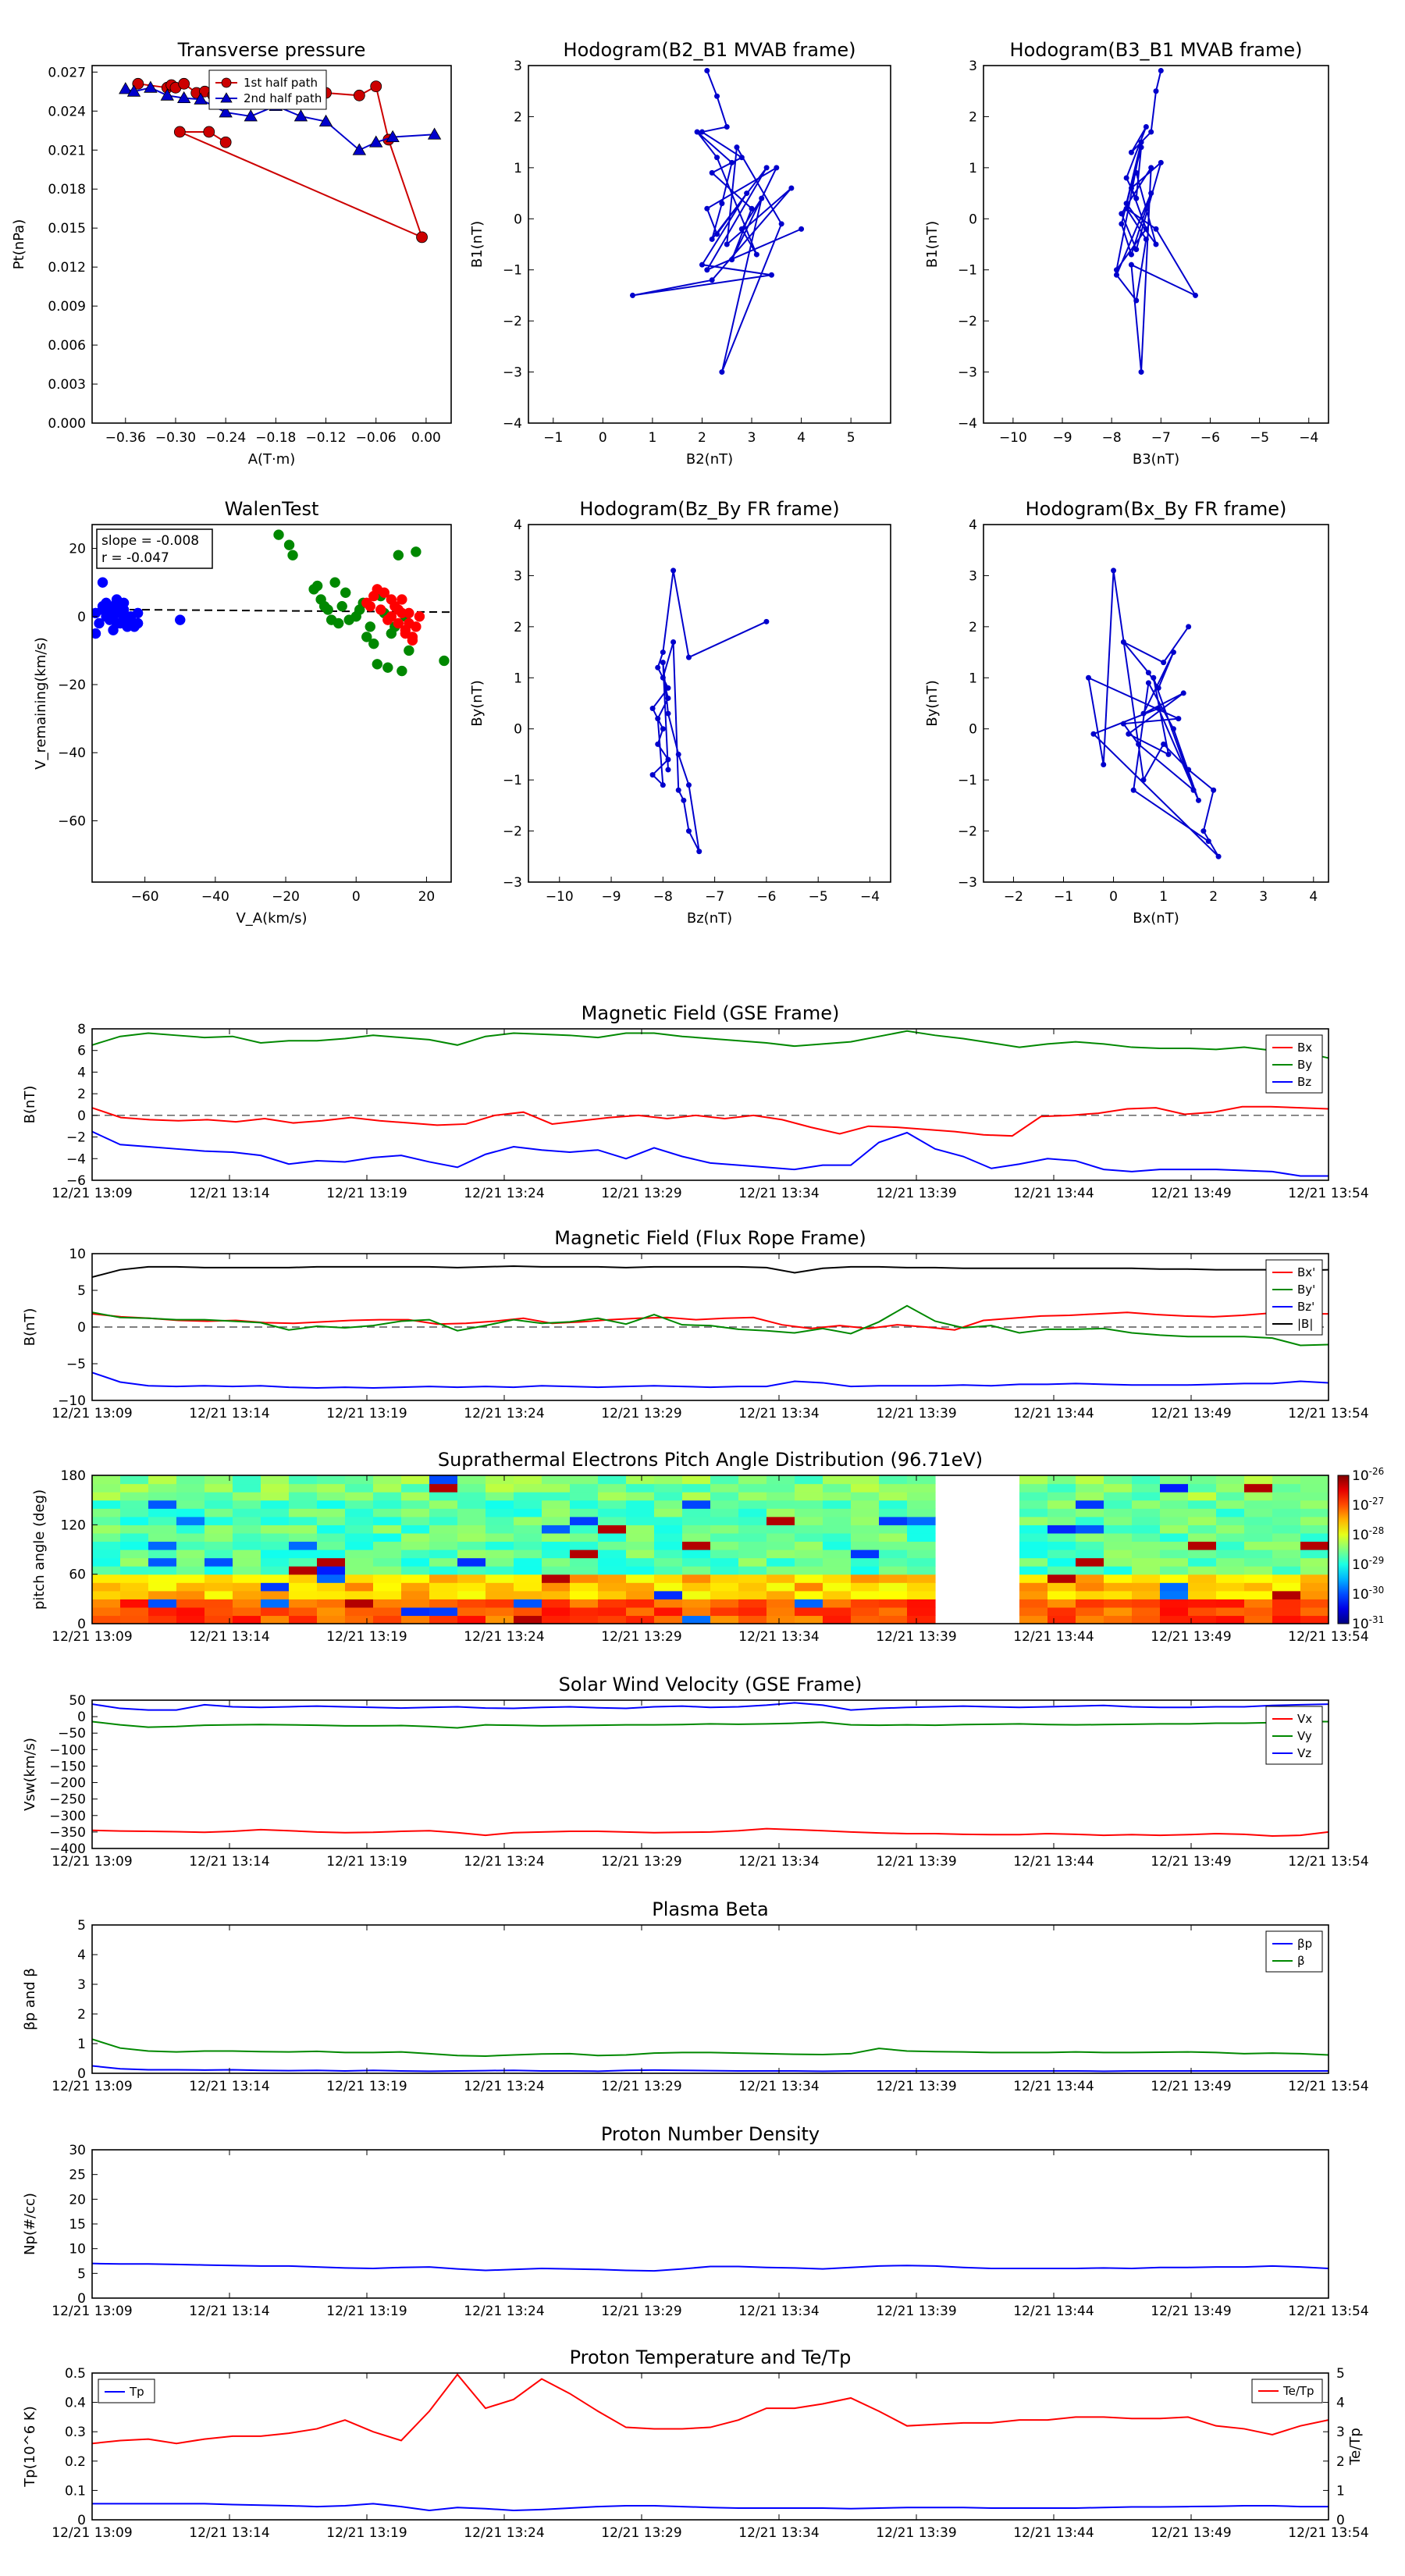 This screenshot has height=2576, width=1405. I want to click on legend-label: Bx, so click(1304, 1048).